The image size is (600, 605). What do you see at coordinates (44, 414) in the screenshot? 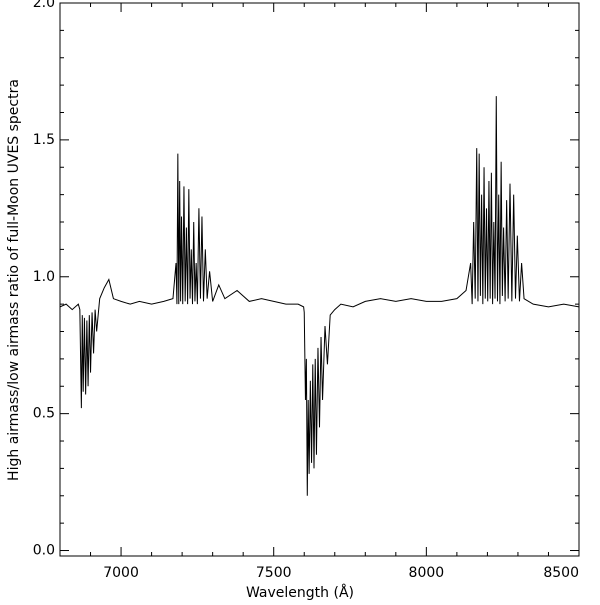
I see `y-tick-label: 0.5` at bounding box center [44, 414].